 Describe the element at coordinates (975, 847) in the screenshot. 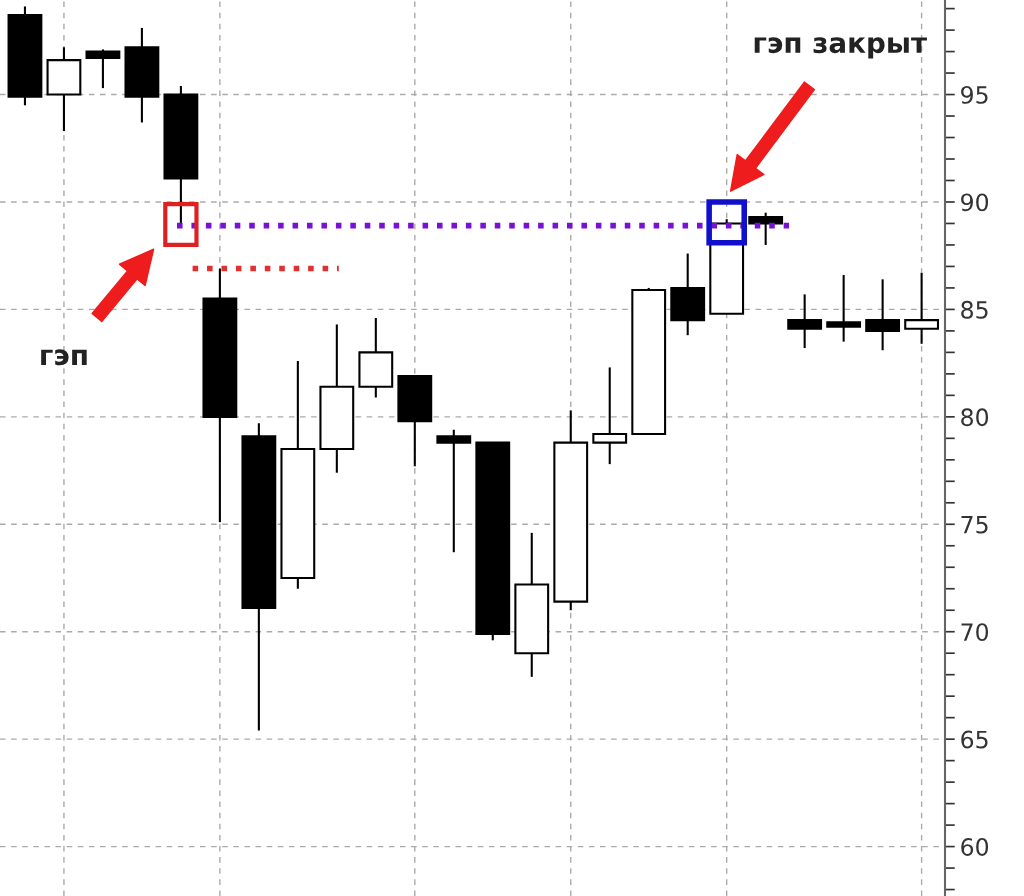

I see `y-tick-label: 60` at that location.